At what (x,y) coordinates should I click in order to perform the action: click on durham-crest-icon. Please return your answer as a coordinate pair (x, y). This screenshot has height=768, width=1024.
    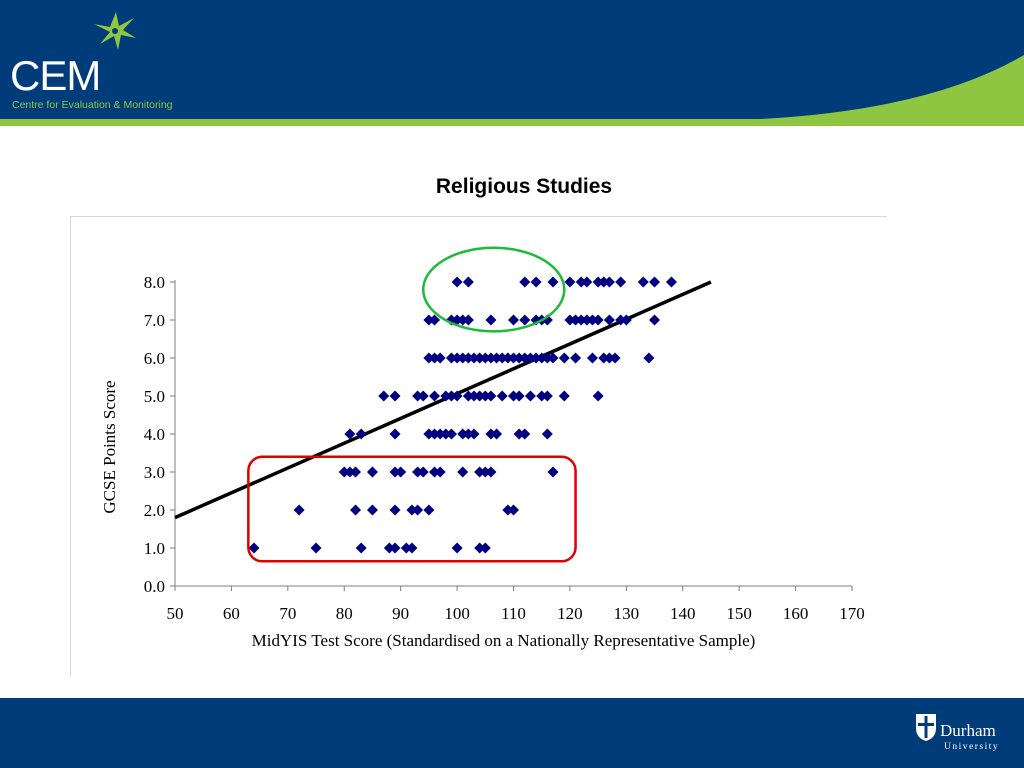
    Looking at the image, I should click on (926, 727).